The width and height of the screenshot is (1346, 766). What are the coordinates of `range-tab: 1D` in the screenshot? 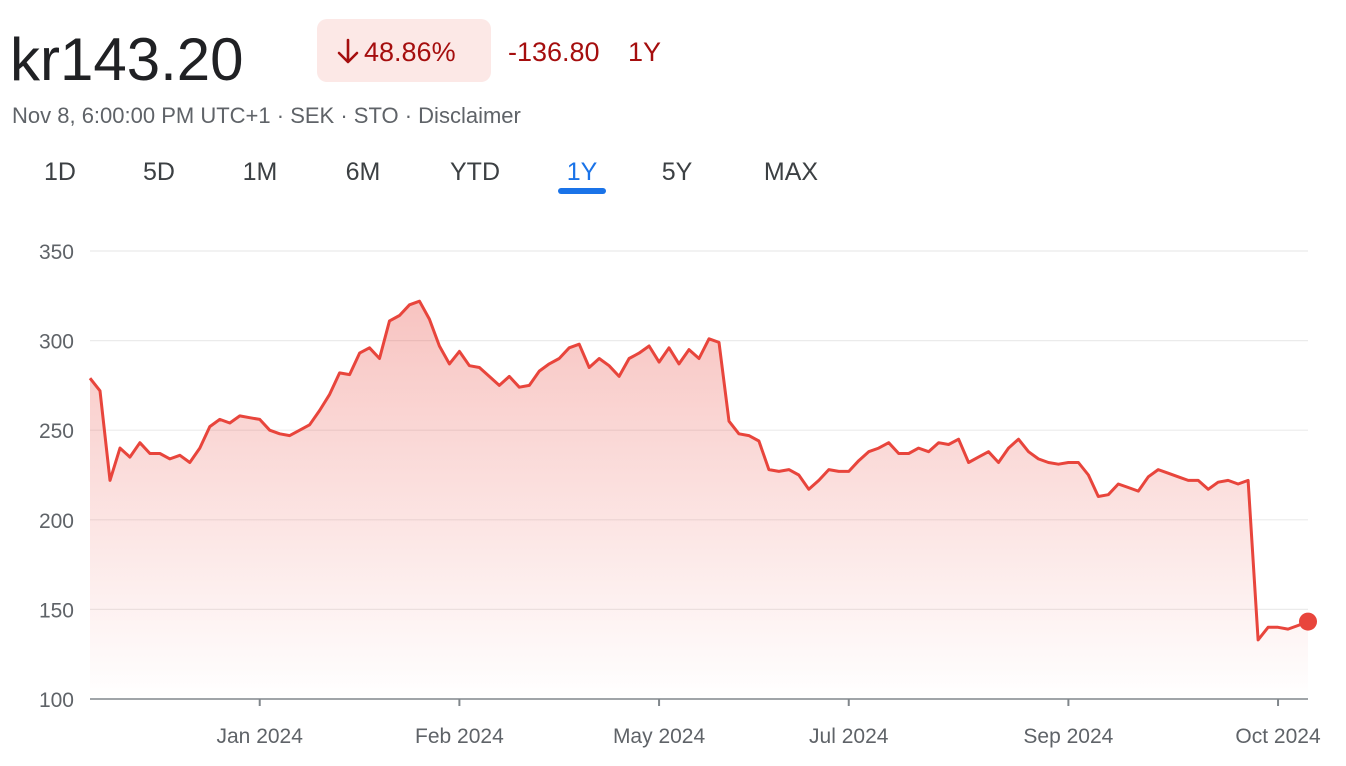 It's located at (60, 172).